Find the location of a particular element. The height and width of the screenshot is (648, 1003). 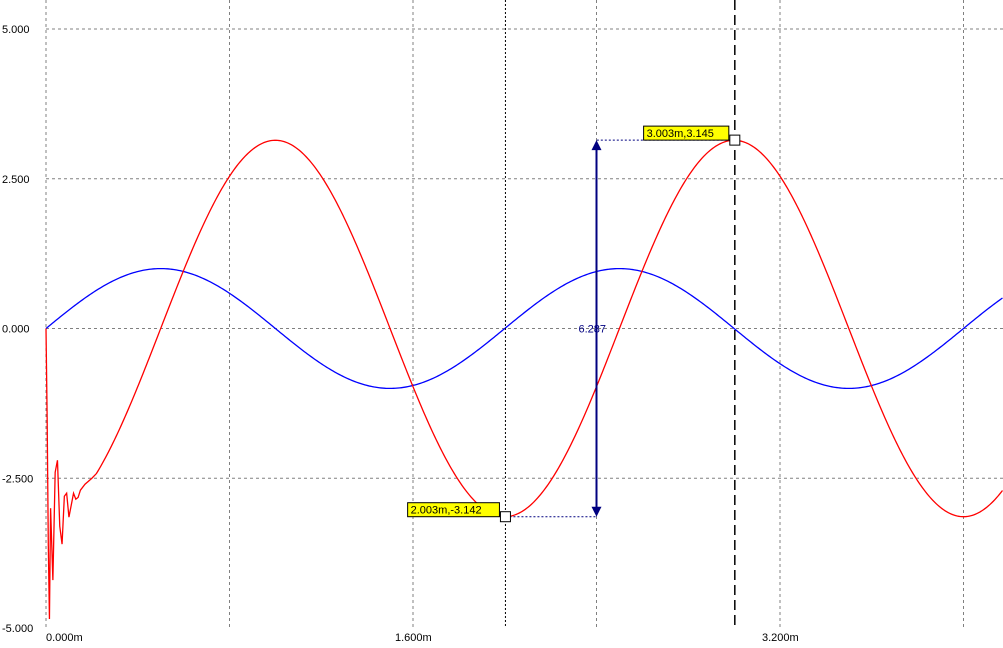

y-tick-label: 2.500 is located at coordinates (16, 180).